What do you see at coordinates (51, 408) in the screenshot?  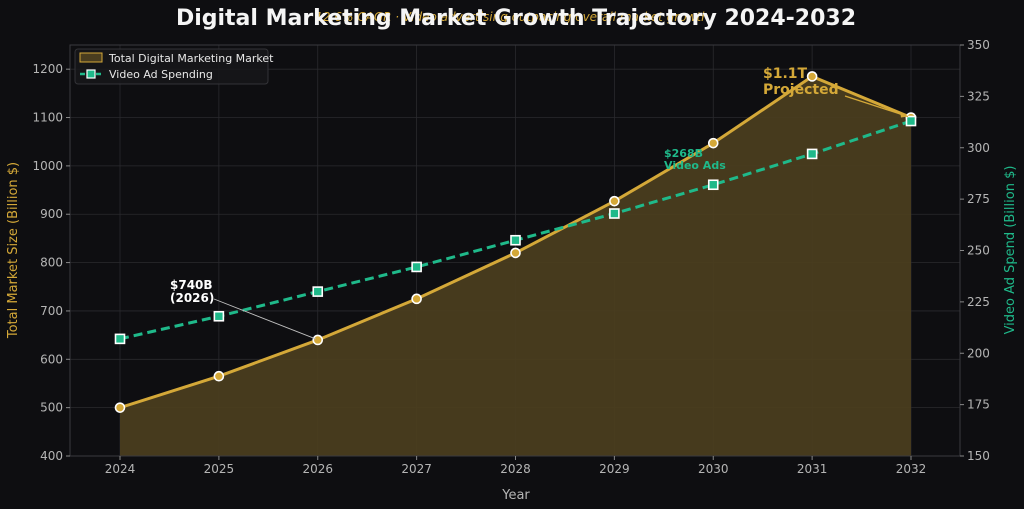 I see `y-left-tick-label: 500` at bounding box center [51, 408].